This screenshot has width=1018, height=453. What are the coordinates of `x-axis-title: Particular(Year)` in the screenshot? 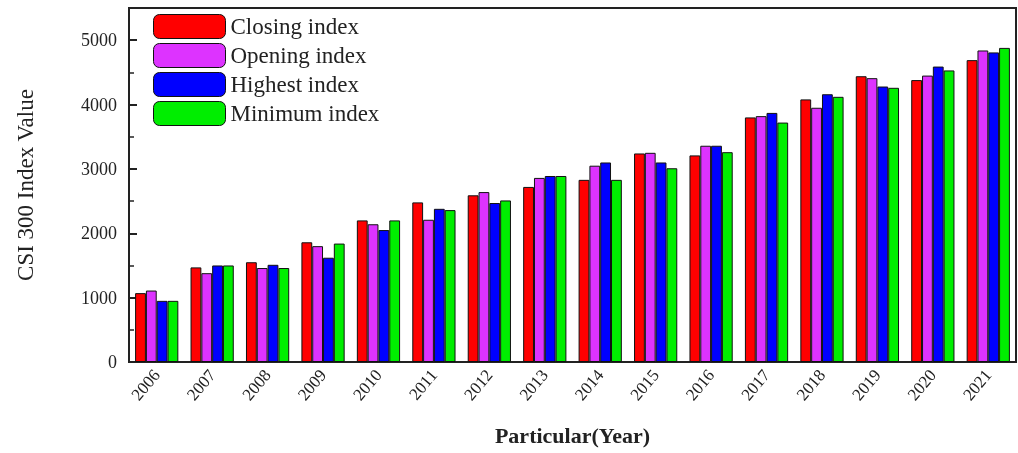 It's located at (572, 435).